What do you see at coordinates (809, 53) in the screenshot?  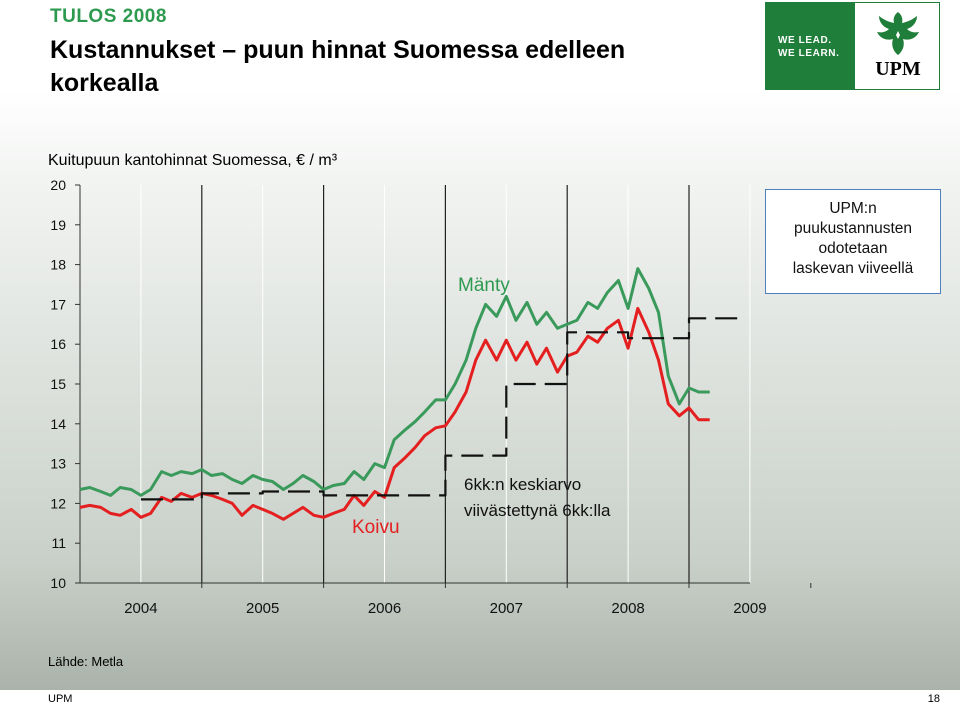 I see `logo-tagline-line2: WE LEARN.` at bounding box center [809, 53].